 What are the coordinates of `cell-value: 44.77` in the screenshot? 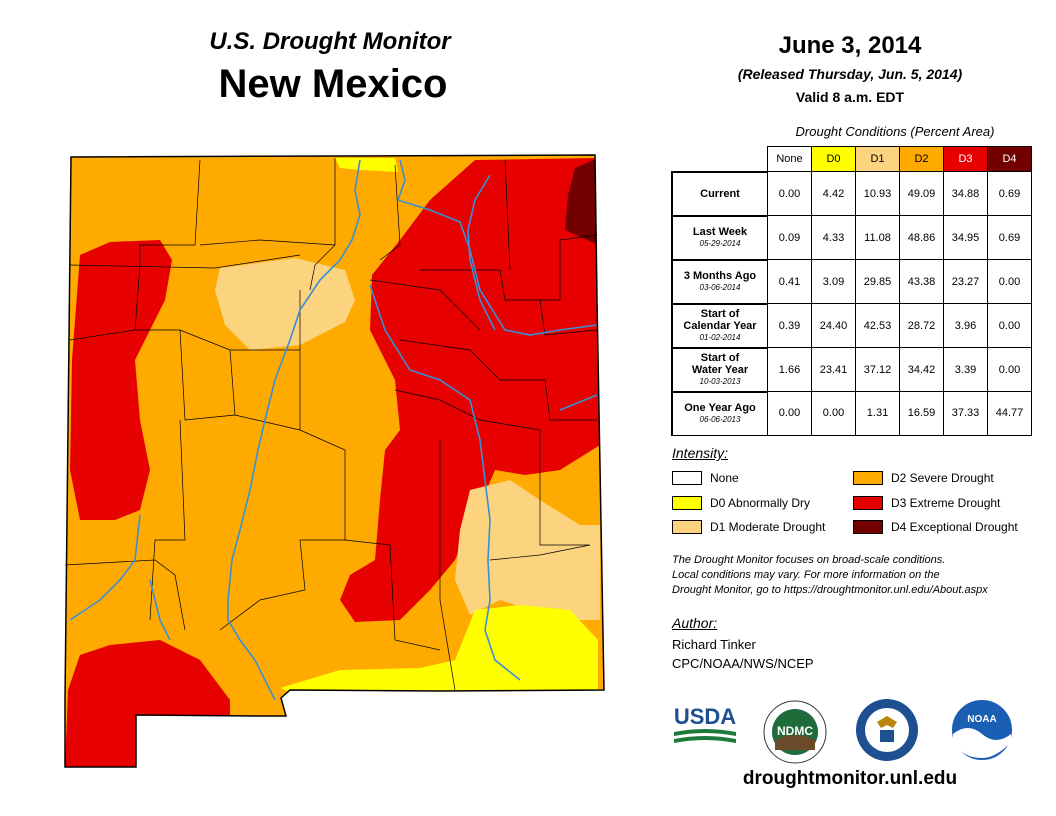 It's located at (1009, 413).